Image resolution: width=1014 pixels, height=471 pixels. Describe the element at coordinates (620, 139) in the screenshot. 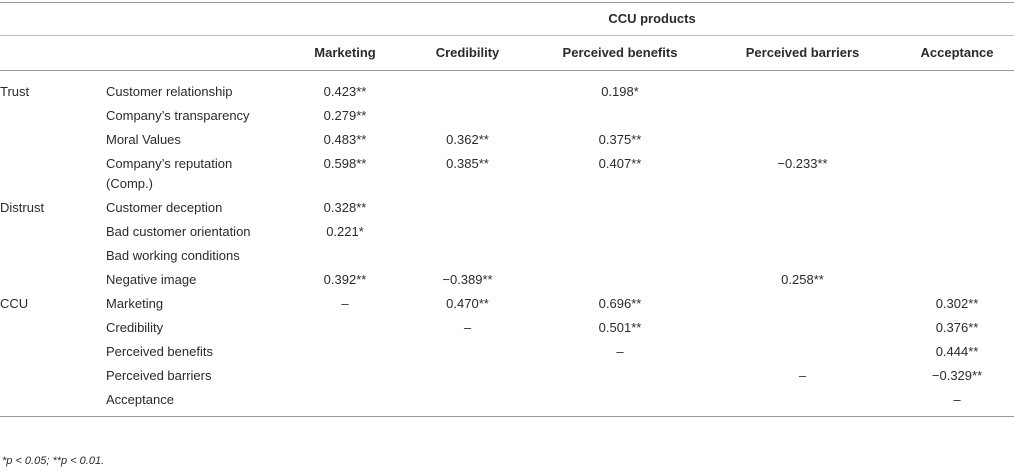

I see `value-cell: 0.375**` at that location.